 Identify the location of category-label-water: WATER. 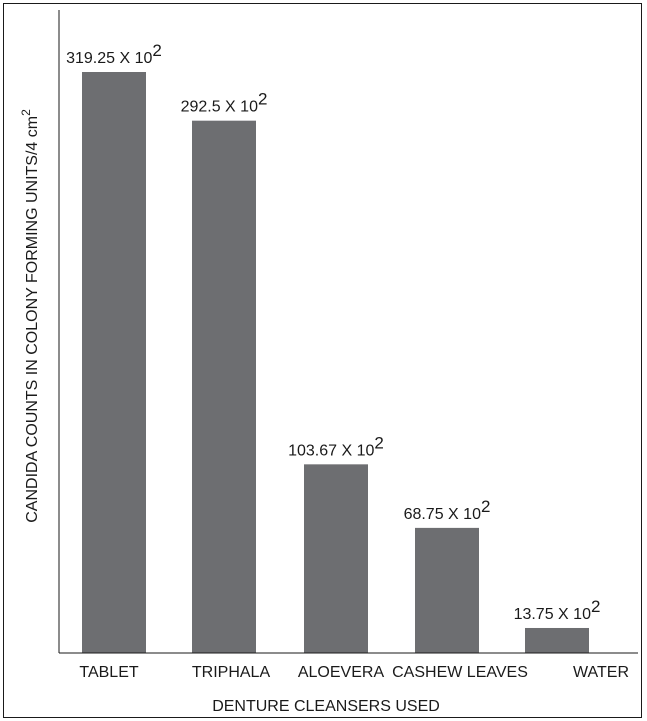
(601, 672).